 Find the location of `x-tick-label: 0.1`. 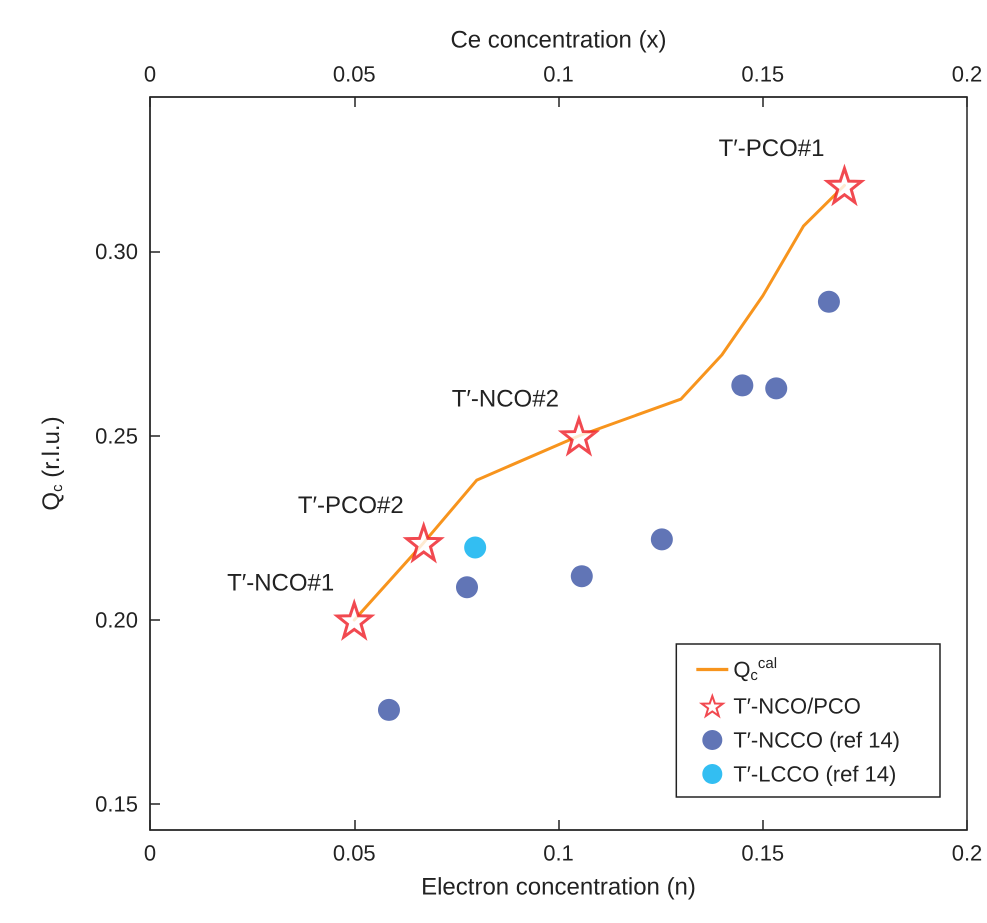

x-tick-label: 0.1 is located at coordinates (558, 853).